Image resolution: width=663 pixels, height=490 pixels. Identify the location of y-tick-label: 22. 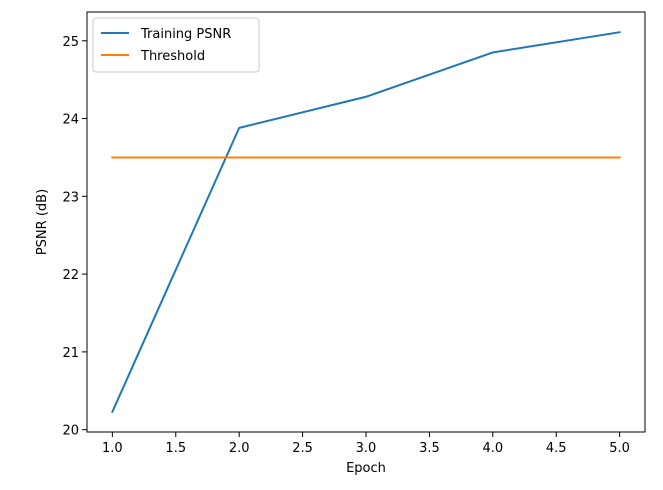
(70, 275).